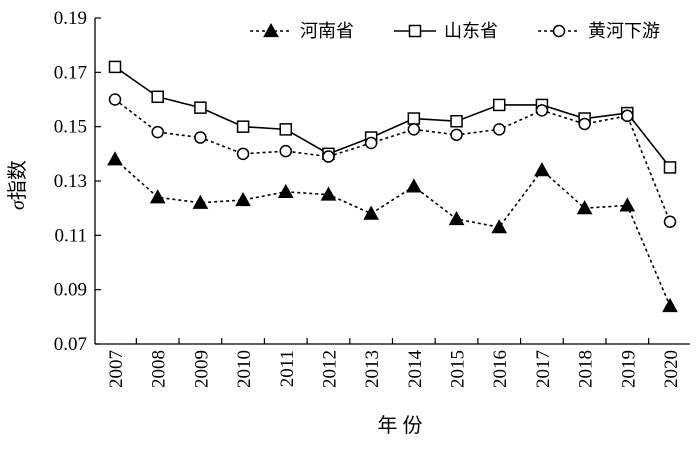  I want to click on x-tick-label: 2010, so click(244, 369).